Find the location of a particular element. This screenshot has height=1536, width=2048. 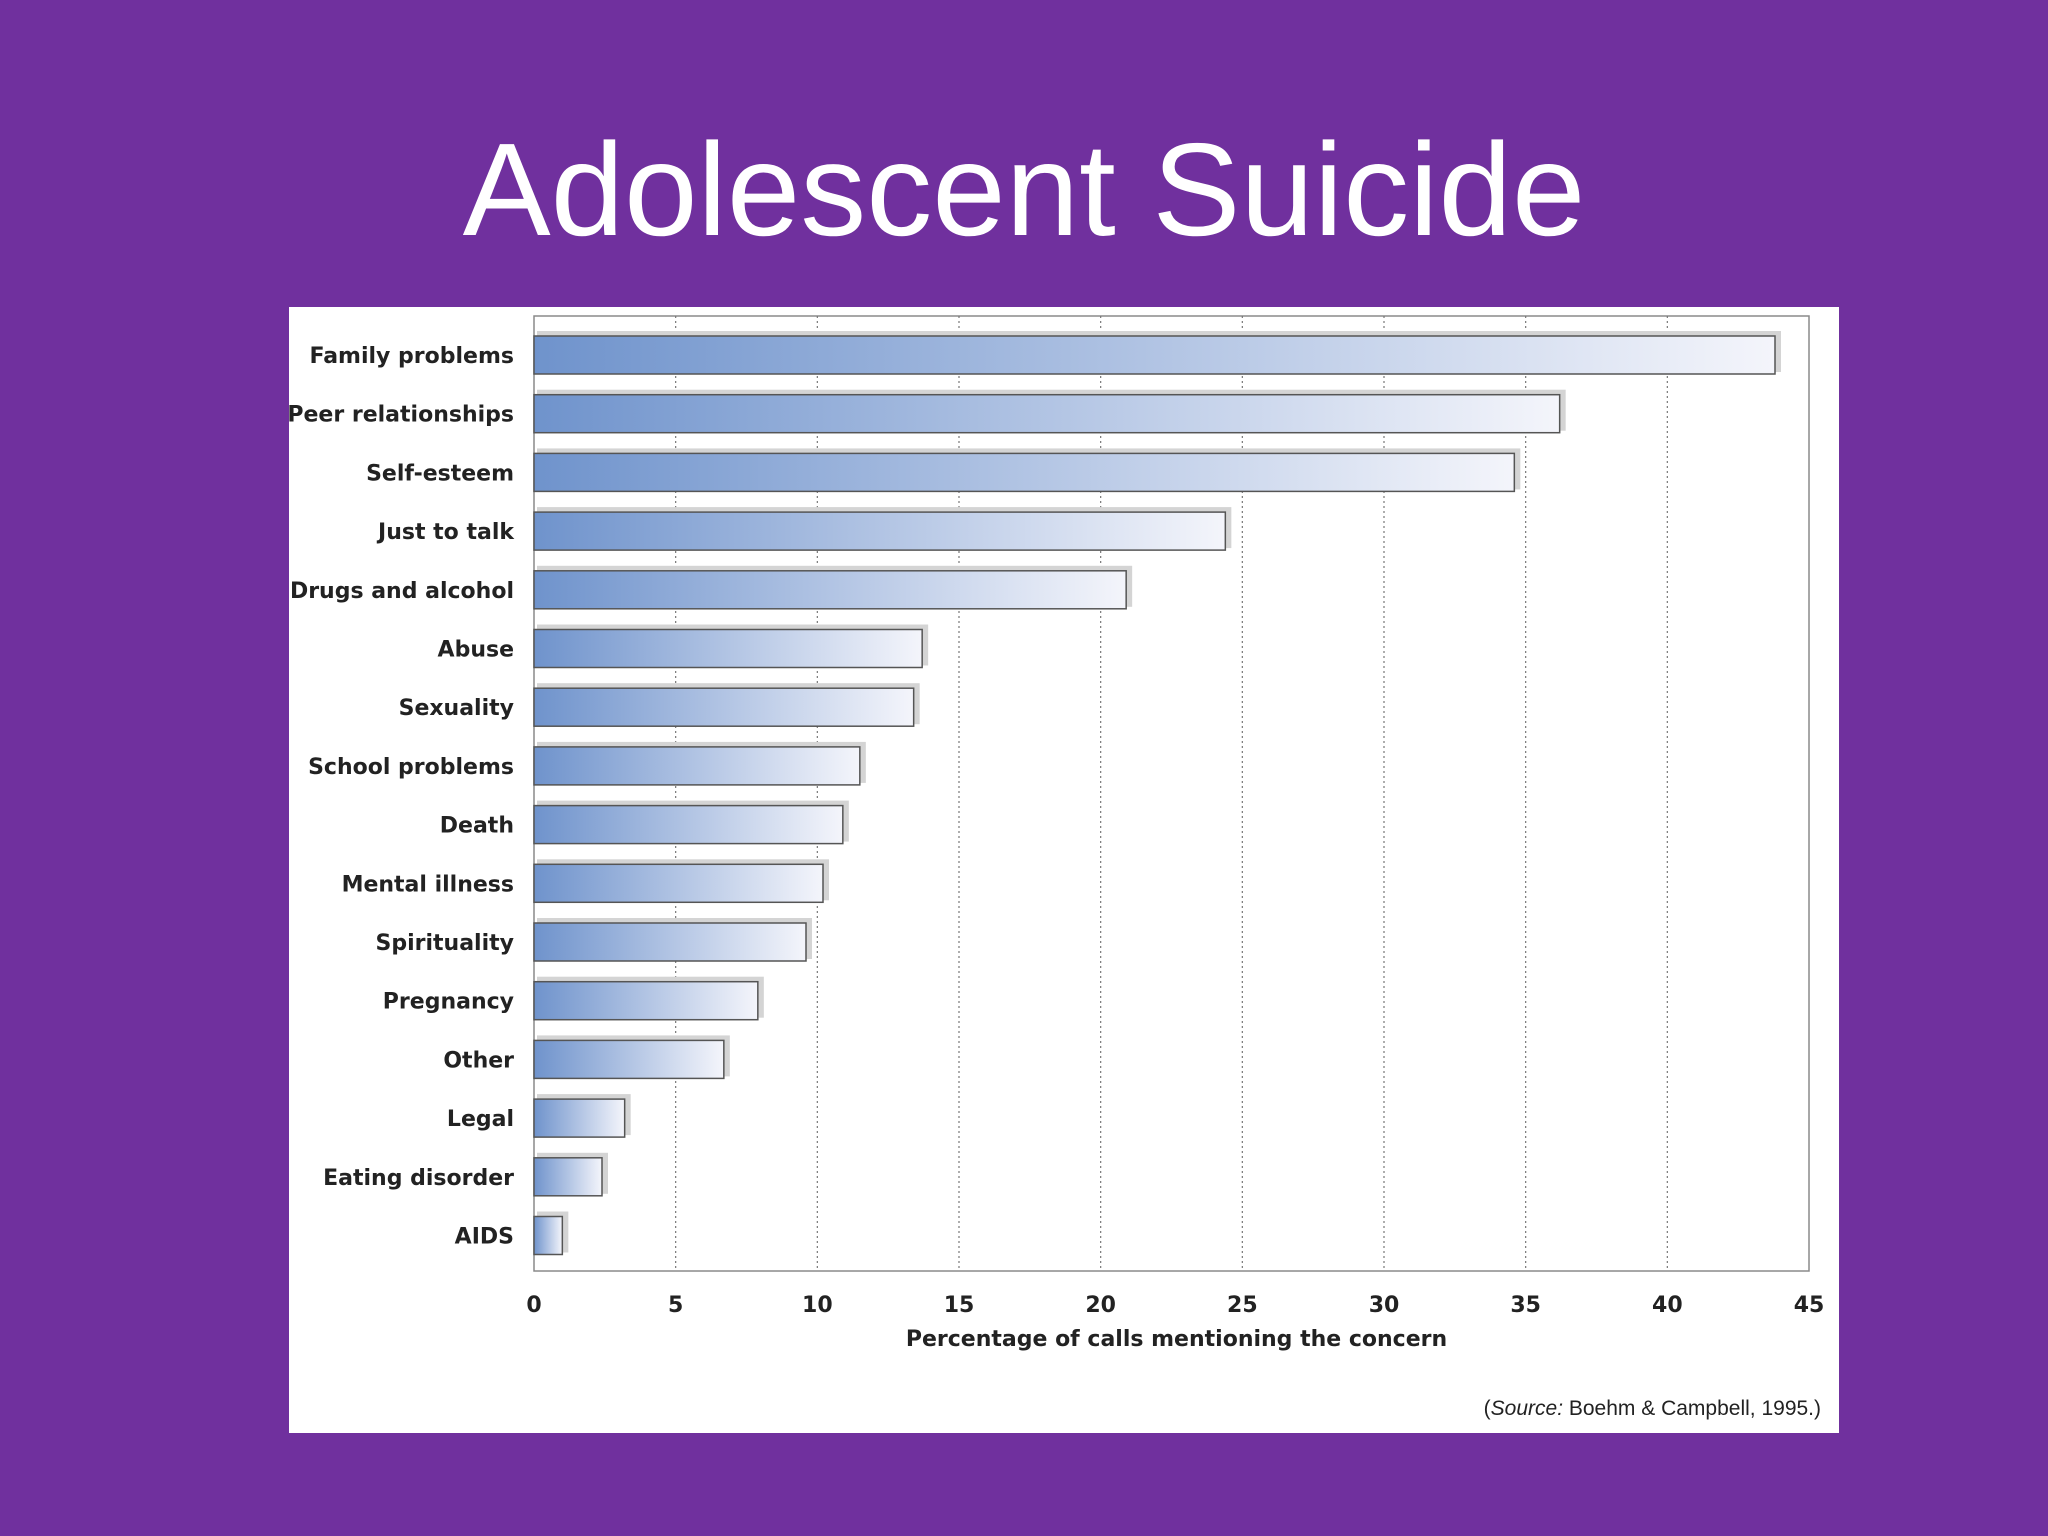

category-label: School problems is located at coordinates (411, 767).